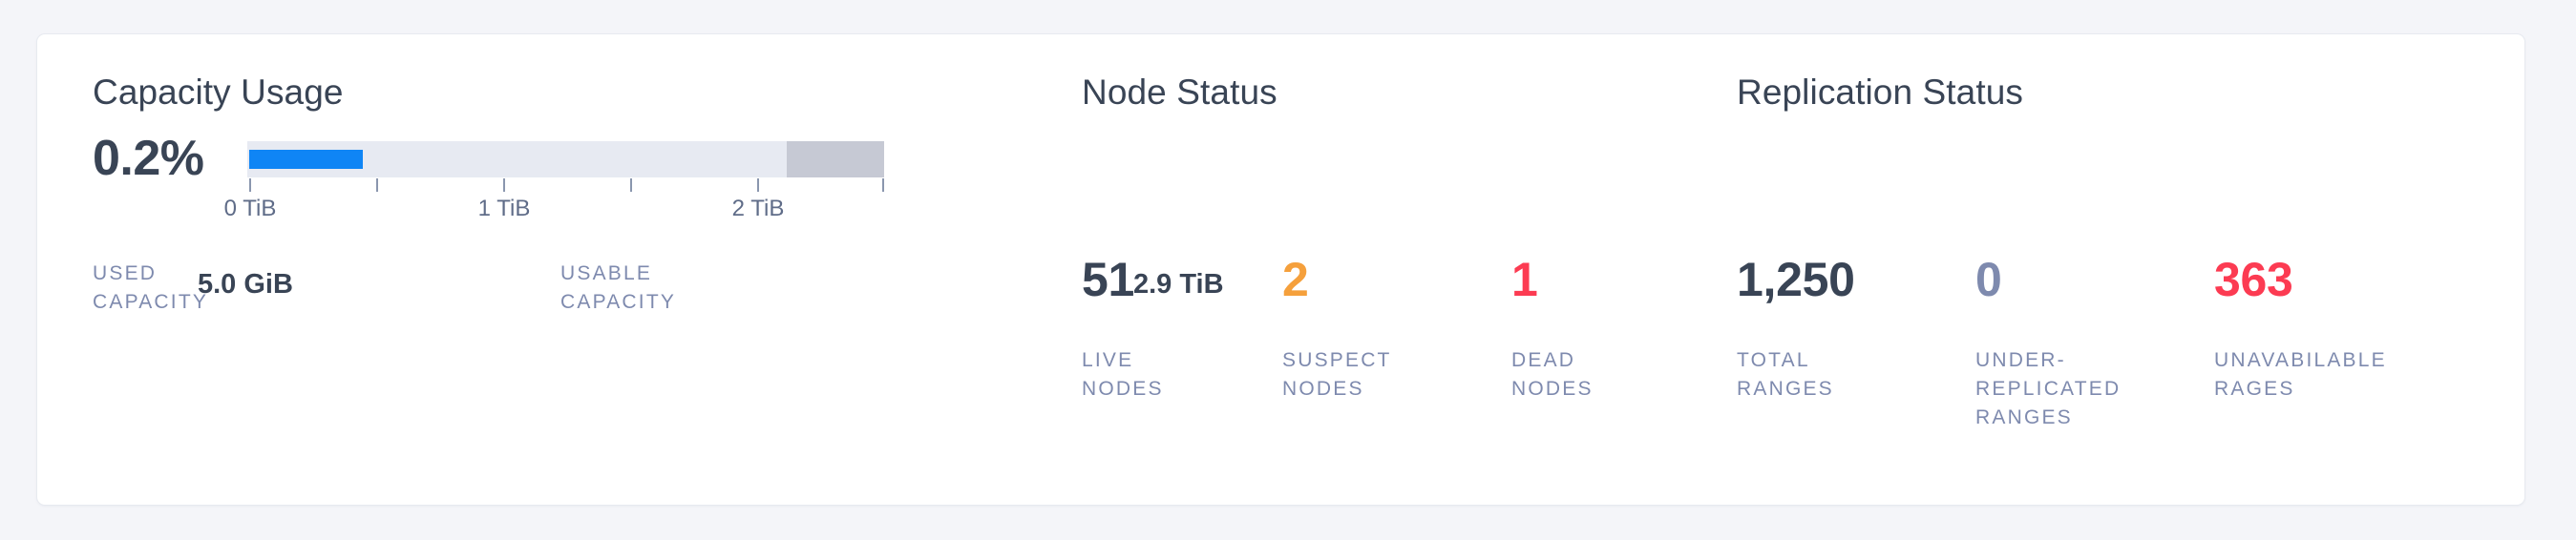 The image size is (2576, 540). Describe the element at coordinates (1880, 92) in the screenshot. I see `replication-status-title: Replication Status` at that location.